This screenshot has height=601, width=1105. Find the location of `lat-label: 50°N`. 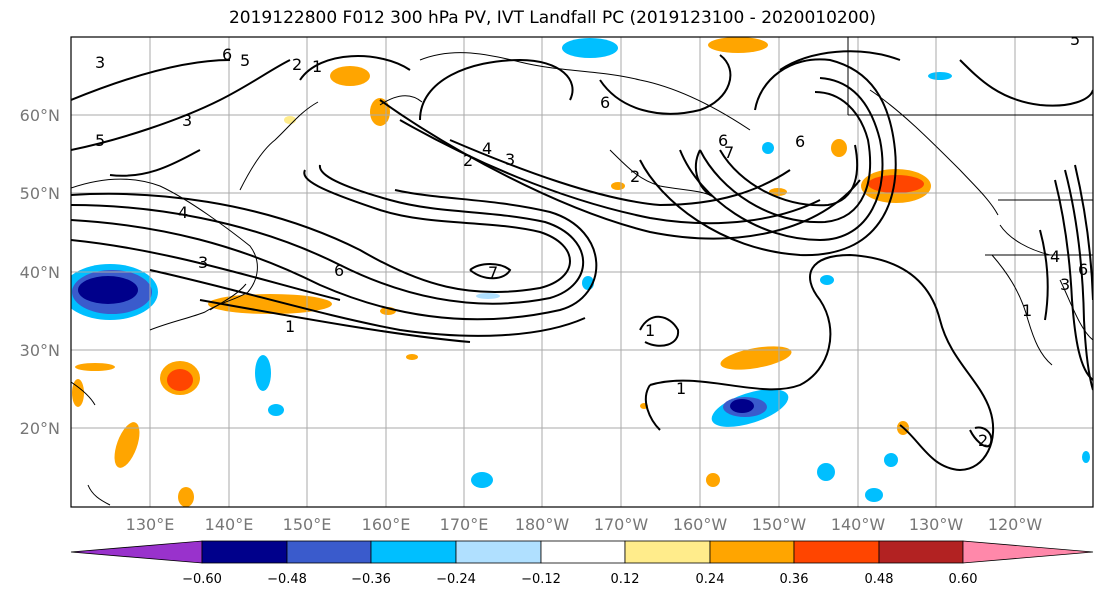

lat-label: 50°N is located at coordinates (40, 193).